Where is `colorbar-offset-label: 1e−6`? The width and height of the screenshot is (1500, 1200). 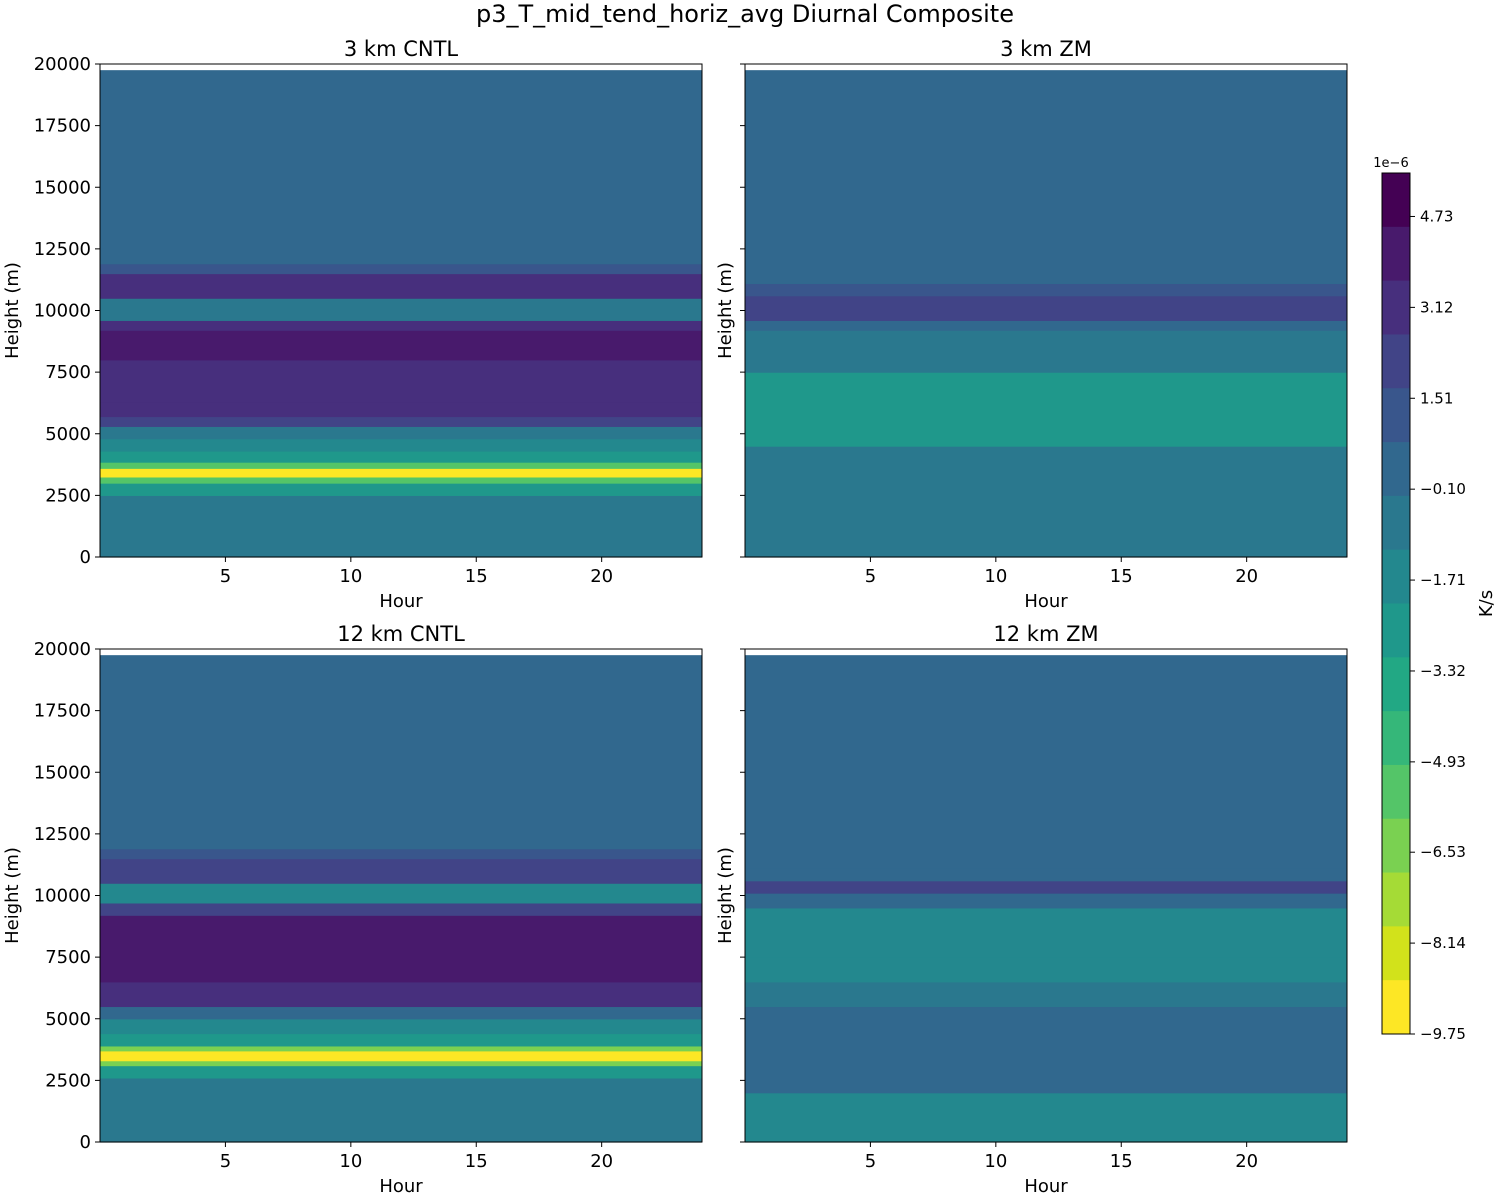
colorbar-offset-label: 1e−6 is located at coordinates (1390, 163).